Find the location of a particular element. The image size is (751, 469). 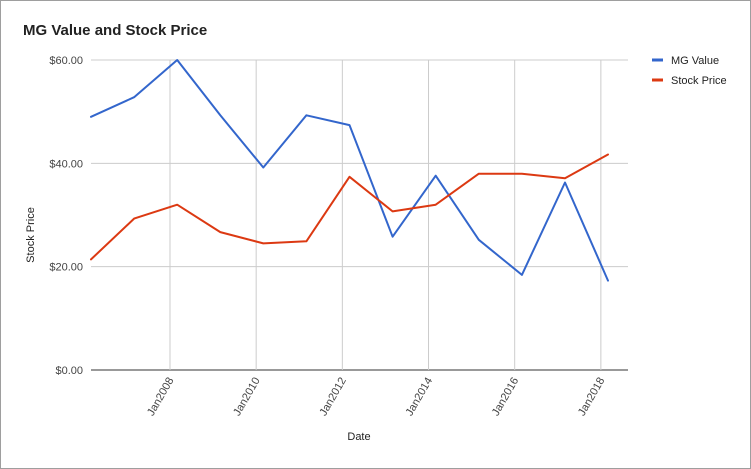

y-tick-label: $20.00 is located at coordinates (66, 268).